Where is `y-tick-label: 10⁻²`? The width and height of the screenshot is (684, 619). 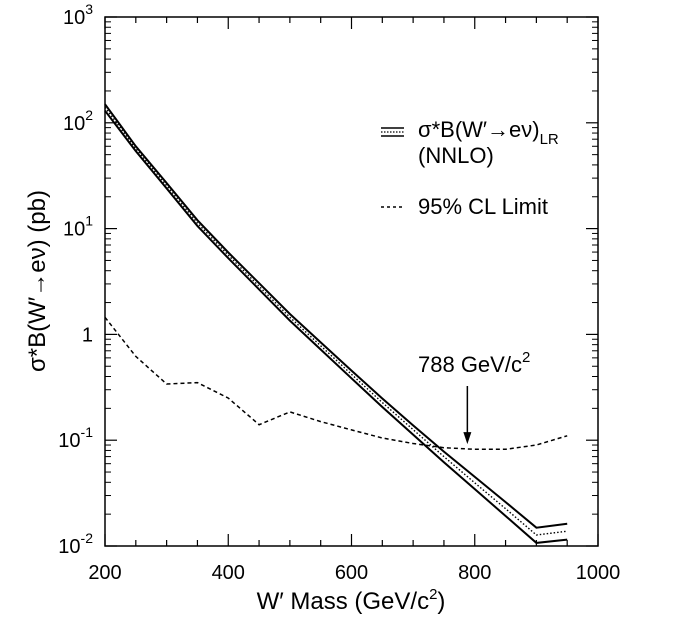 y-tick-label: 10⁻² is located at coordinates (75, 544).